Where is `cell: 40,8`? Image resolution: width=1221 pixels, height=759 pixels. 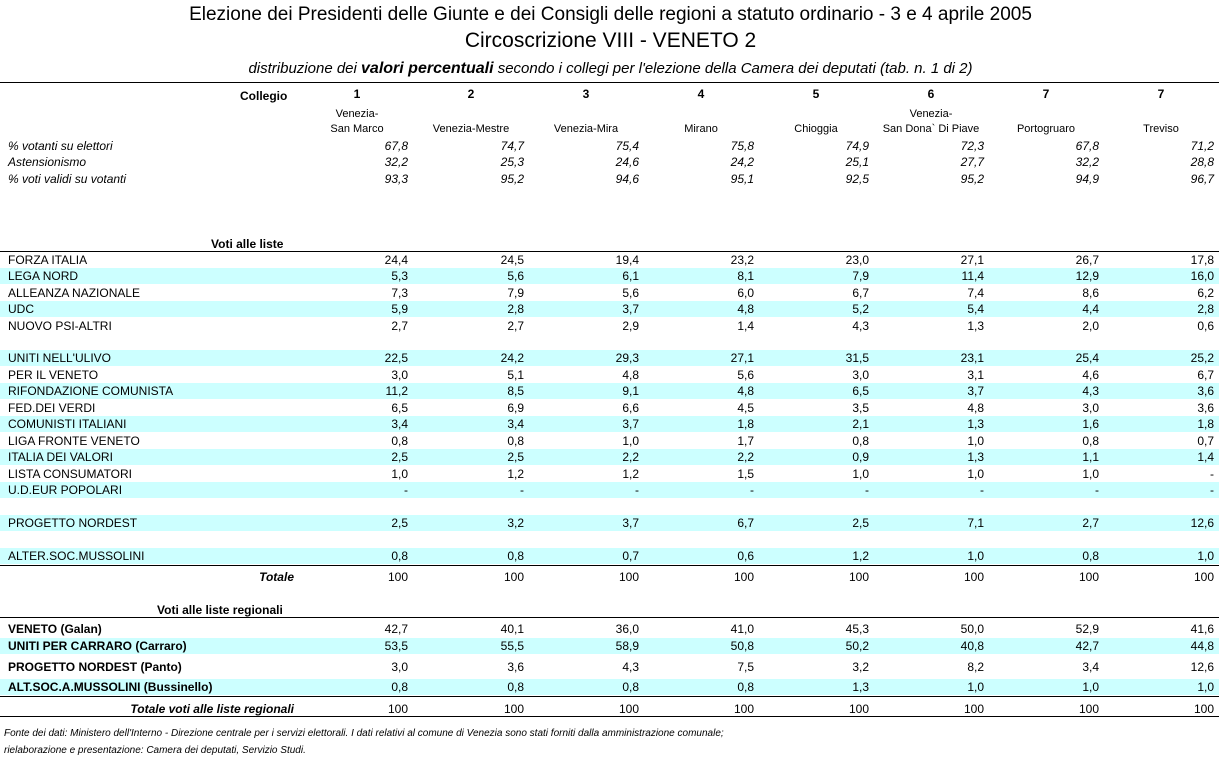 cell: 40,8 is located at coordinates (972, 646).